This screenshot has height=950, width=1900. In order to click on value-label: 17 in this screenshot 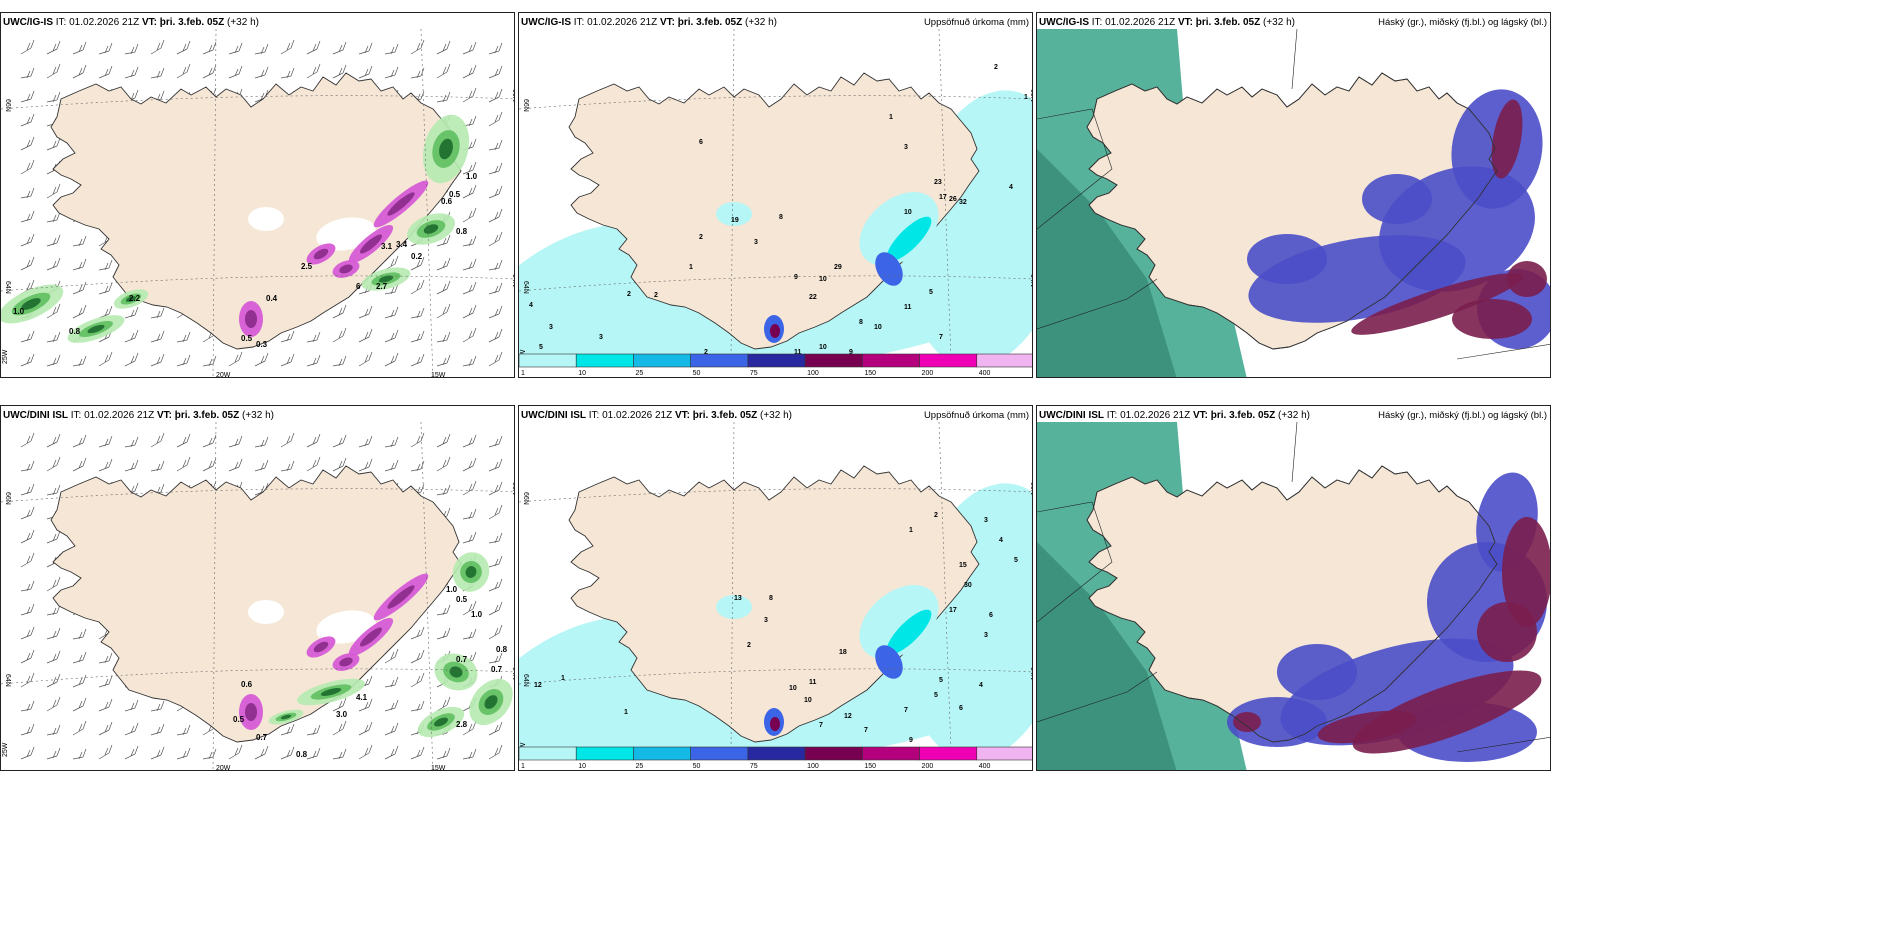, I will do `click(953, 610)`.